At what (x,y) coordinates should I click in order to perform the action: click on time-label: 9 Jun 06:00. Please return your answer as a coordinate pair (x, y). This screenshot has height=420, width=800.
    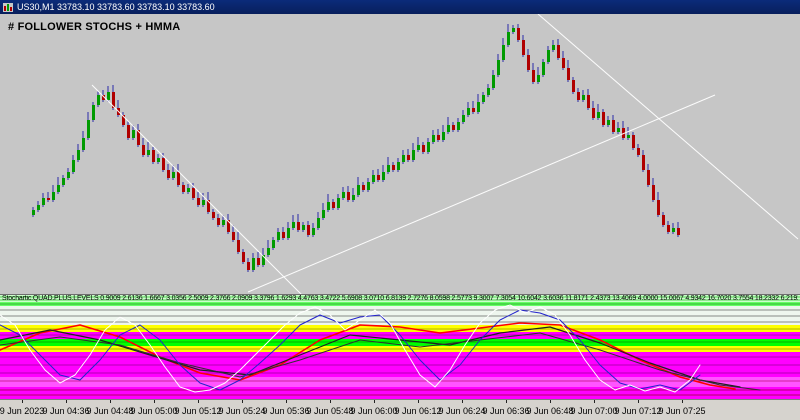
    Looking at the image, I should click on (374, 411).